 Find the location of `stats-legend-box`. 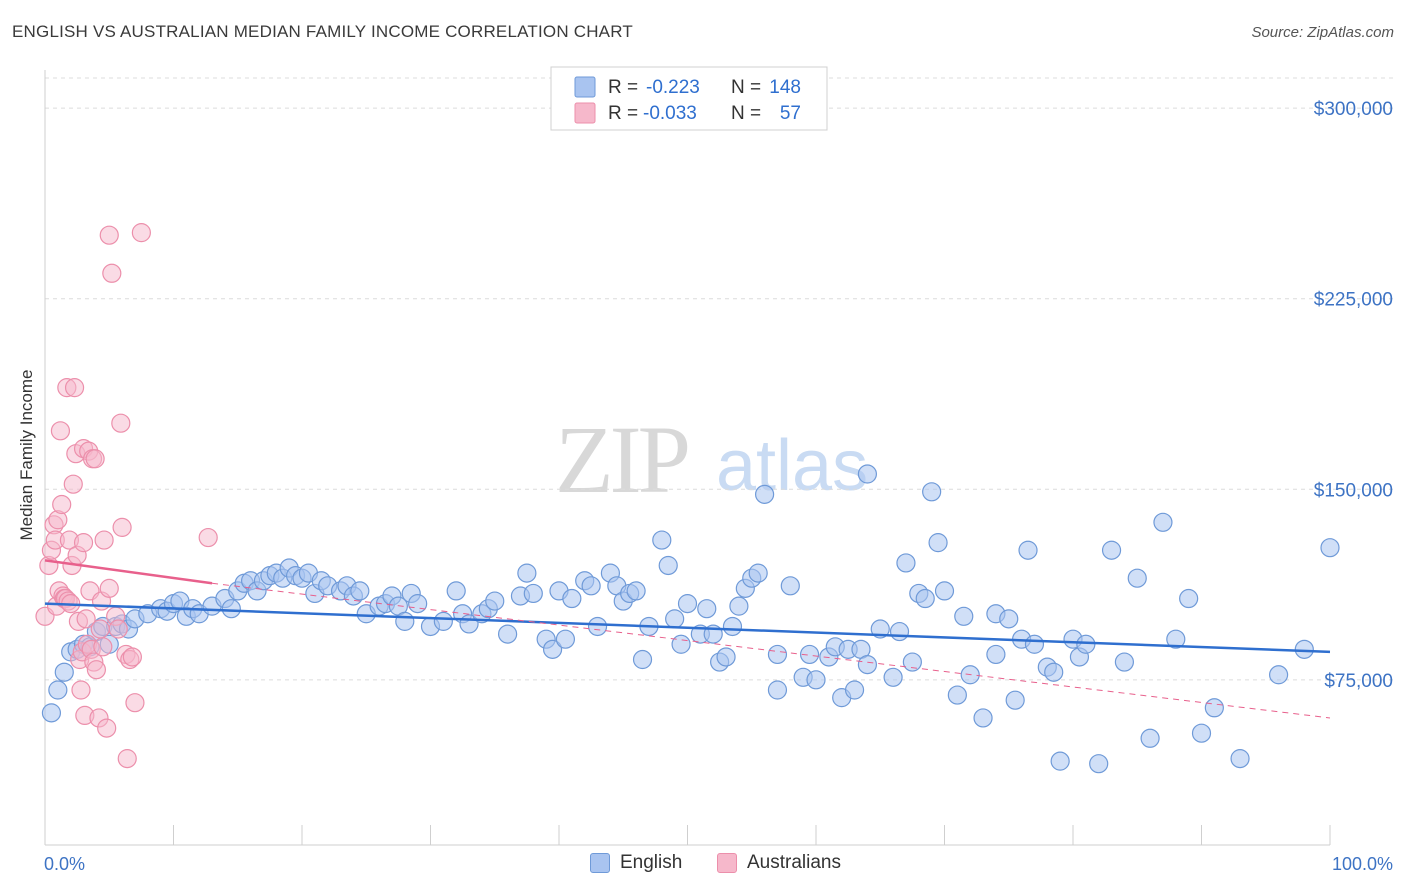

stats-legend-box is located at coordinates (689, 98).